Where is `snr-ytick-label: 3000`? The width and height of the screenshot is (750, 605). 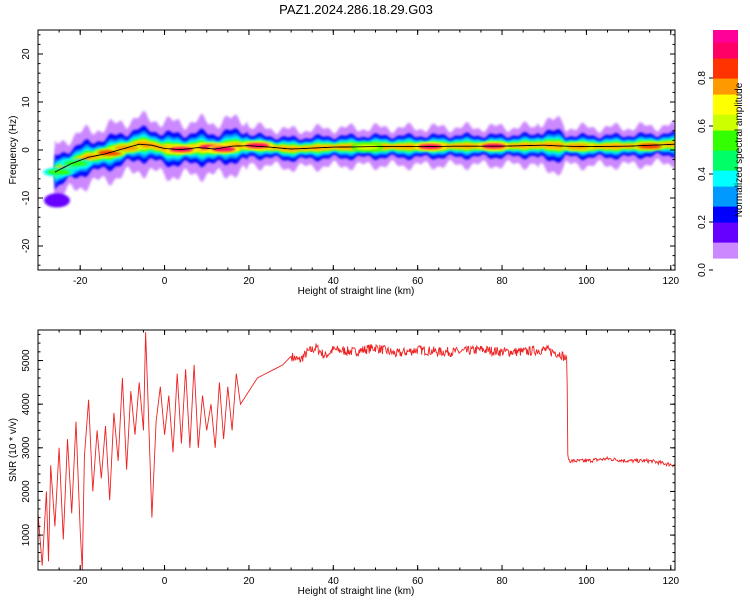 snr-ytick-label: 3000 is located at coordinates (26, 447).